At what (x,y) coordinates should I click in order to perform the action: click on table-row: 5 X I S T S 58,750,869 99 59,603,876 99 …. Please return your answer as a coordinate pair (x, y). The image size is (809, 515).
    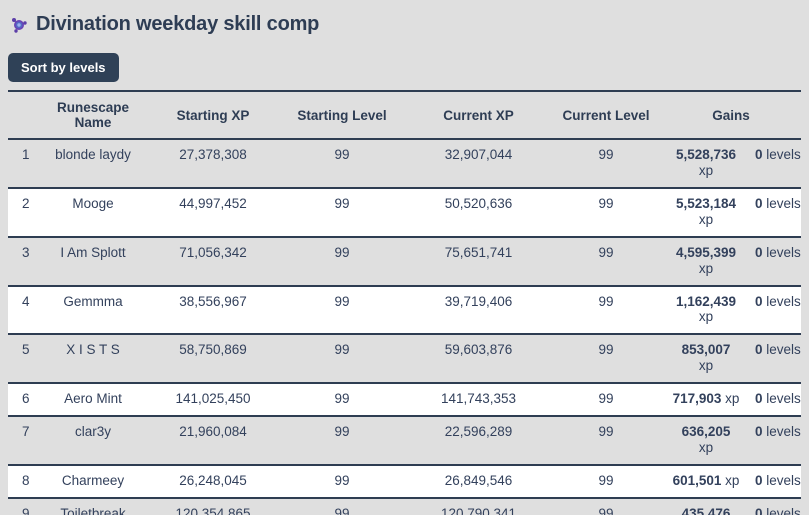
    Looking at the image, I should click on (405, 359).